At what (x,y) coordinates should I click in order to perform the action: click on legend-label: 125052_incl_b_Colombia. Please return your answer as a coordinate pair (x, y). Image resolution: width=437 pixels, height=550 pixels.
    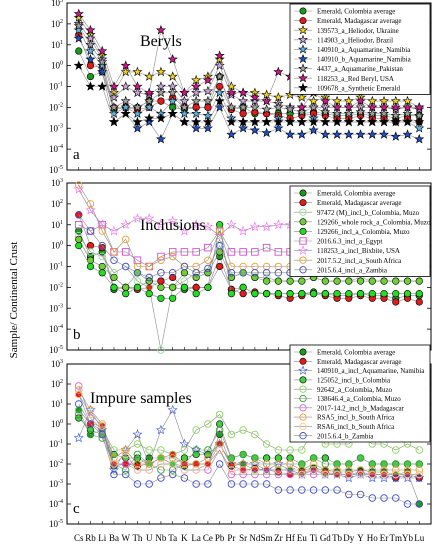
    Looking at the image, I should click on (354, 381).